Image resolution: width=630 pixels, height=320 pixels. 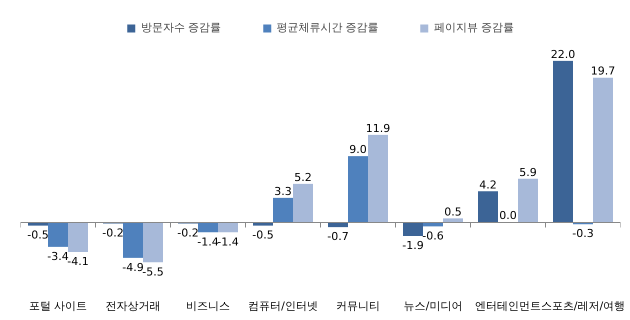 I want to click on data-label: -0.6, so click(x=433, y=235).